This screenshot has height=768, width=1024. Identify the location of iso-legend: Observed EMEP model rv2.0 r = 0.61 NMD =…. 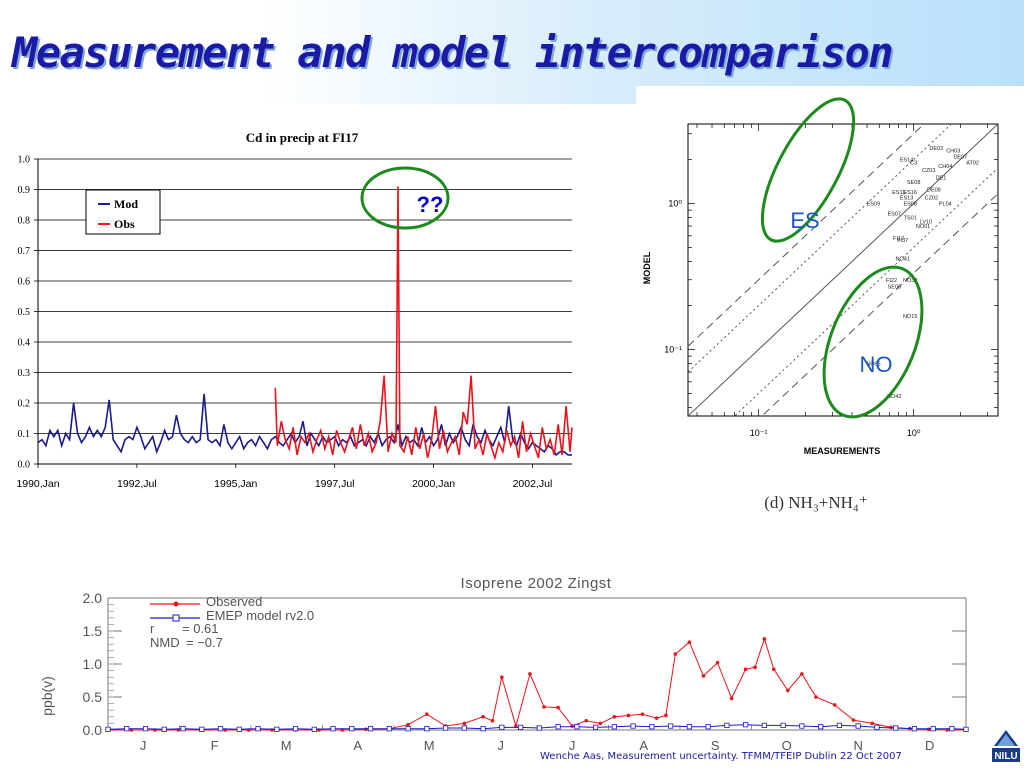
(232, 622).